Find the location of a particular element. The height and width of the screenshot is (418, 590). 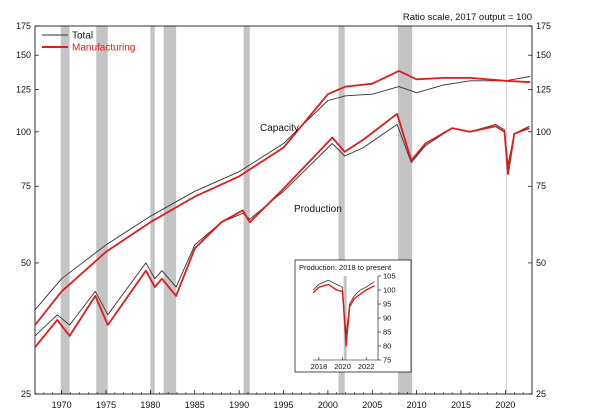

legend-label-manufacturing: Manufacturing is located at coordinates (103, 48).